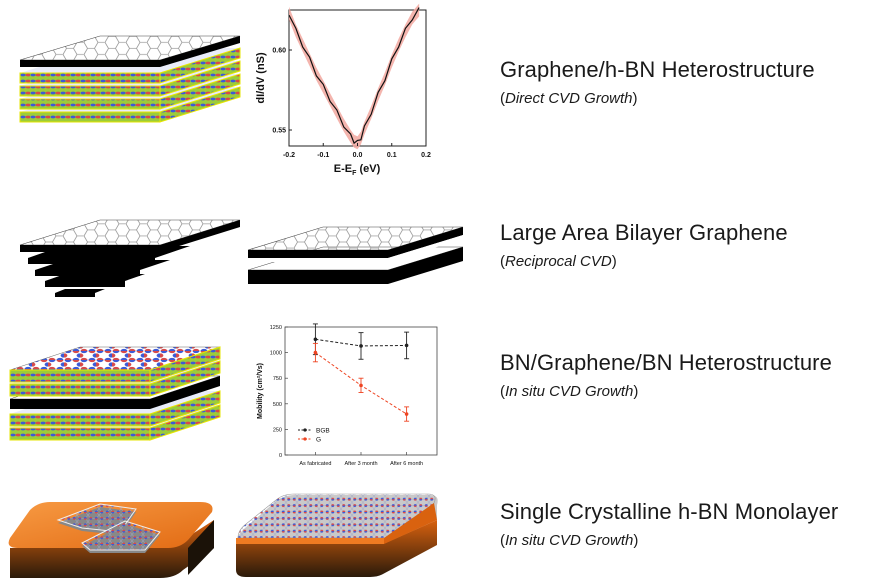  I want to click on hbn-monolayer-on-substrate-illustration, so click(337, 535).